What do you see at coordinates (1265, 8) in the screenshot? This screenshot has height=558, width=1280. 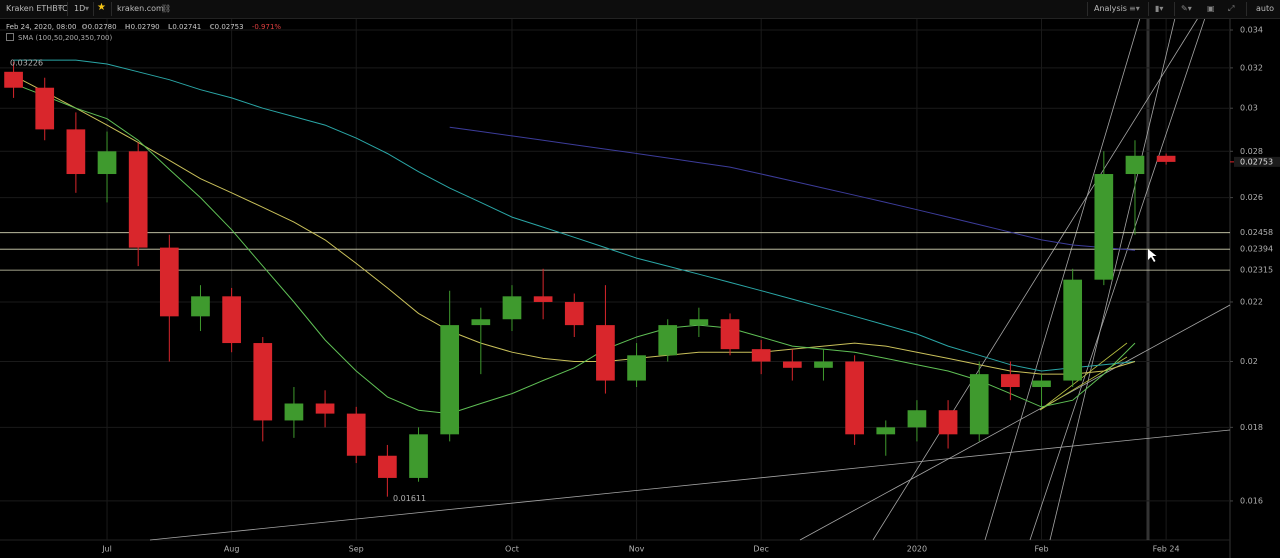 I see `scale-mode: auto` at bounding box center [1265, 8].